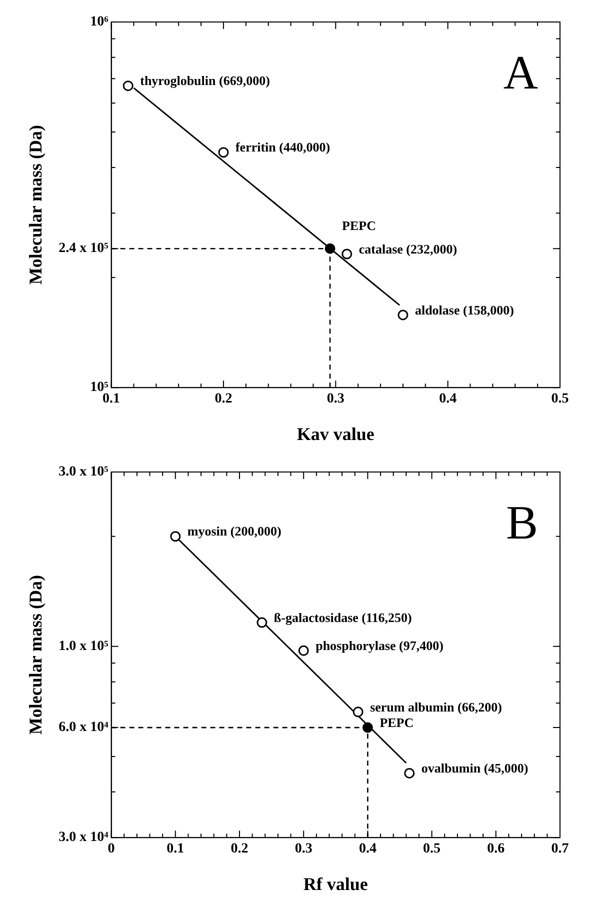 This screenshot has width=590, height=918. Describe the element at coordinates (380, 645) in the screenshot. I see `annotation: phosphorylase (97,400)` at that location.